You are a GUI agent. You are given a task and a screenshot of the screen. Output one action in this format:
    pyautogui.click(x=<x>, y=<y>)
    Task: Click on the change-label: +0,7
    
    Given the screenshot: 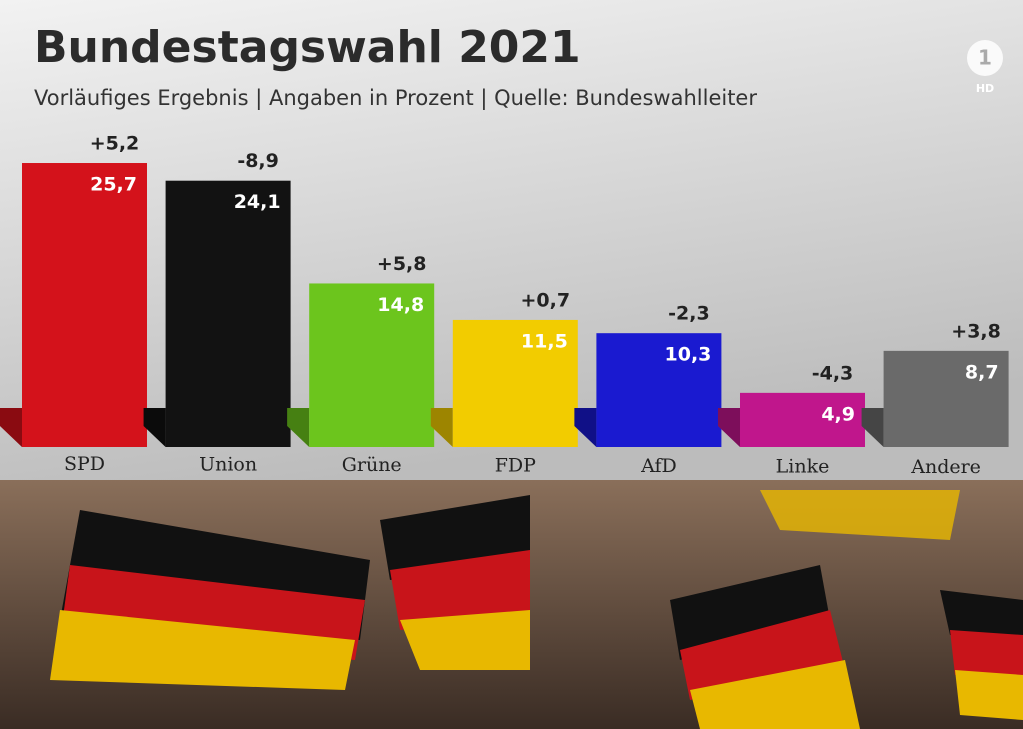 What is the action you would take?
    pyautogui.click(x=546, y=300)
    